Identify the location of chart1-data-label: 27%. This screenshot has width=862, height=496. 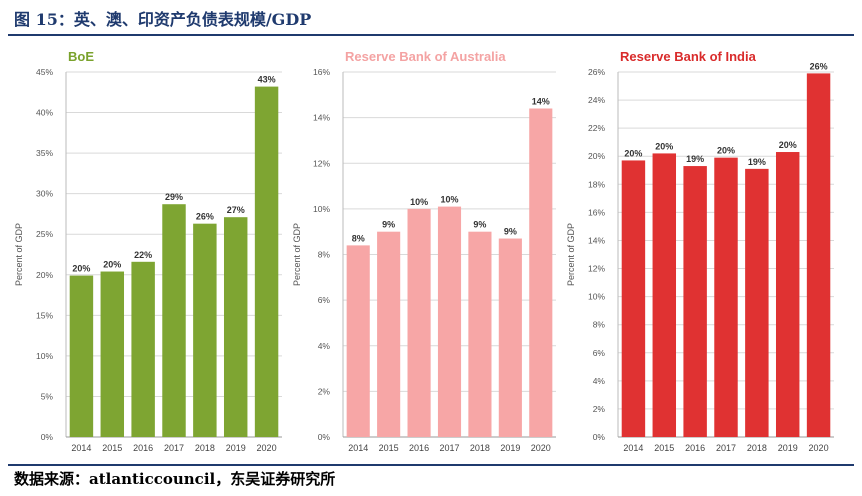
(236, 210).